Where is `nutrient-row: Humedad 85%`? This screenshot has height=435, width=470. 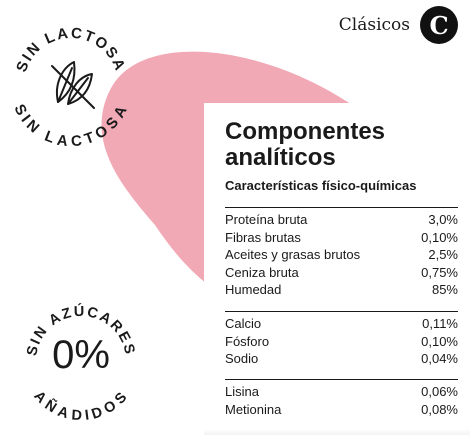
nutrient-row: Humedad 85% is located at coordinates (341, 290).